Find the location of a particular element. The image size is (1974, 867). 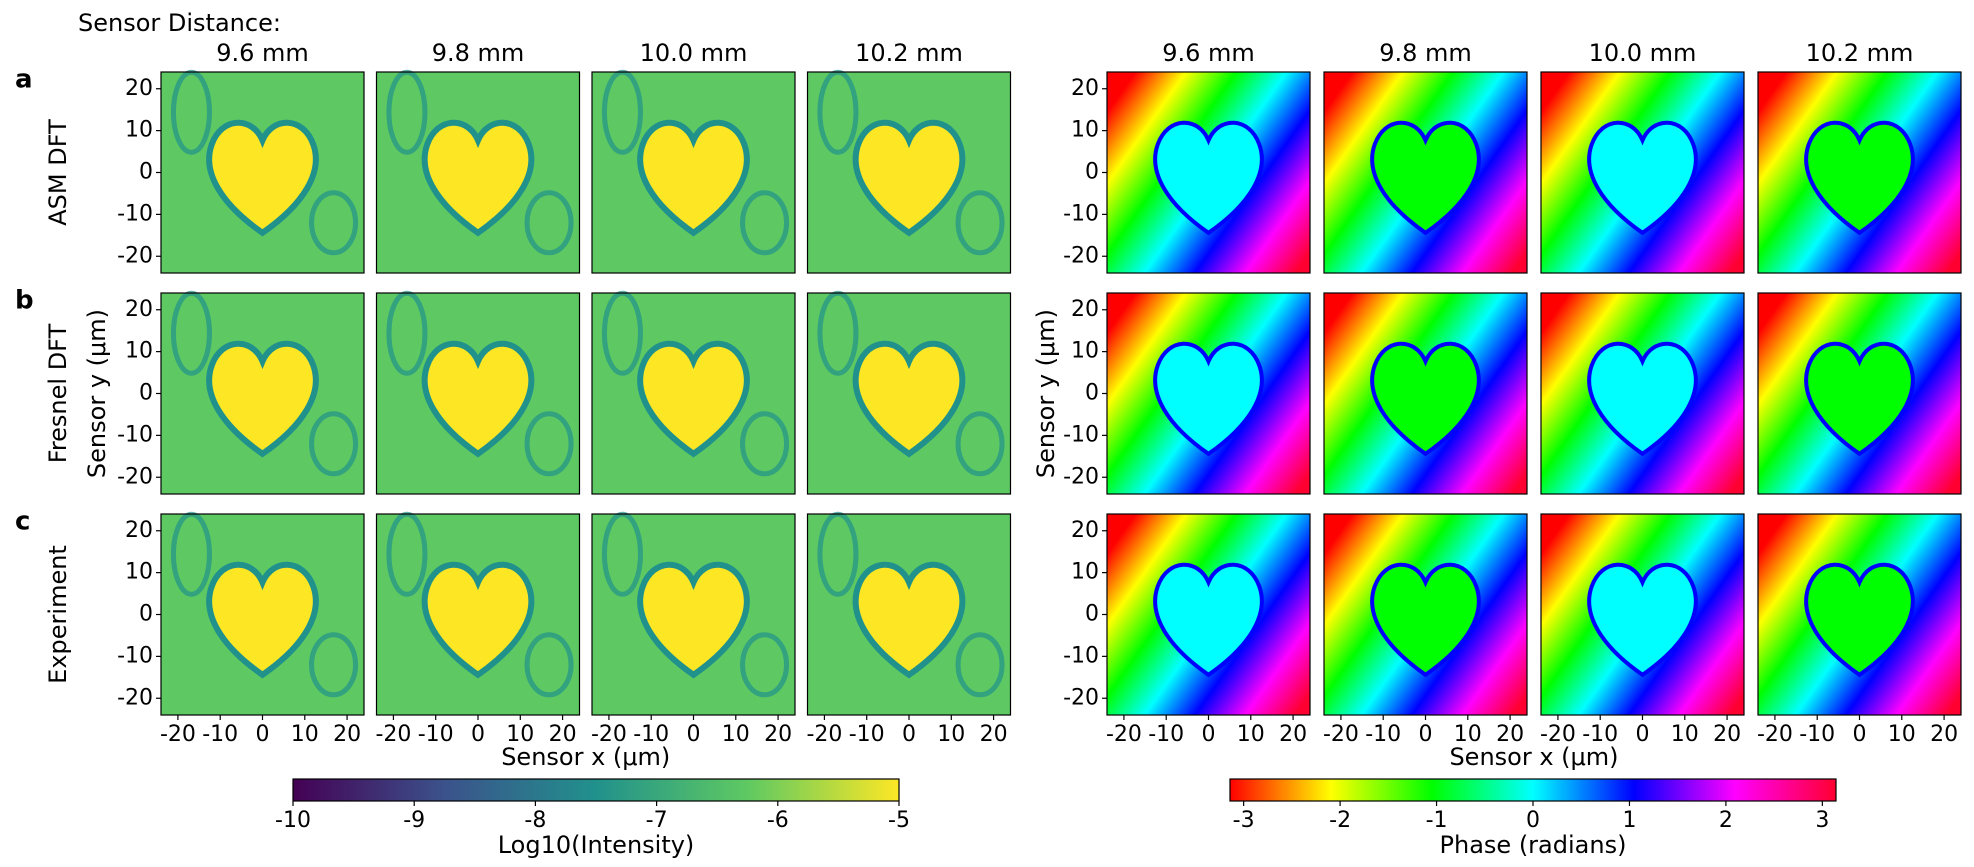

colorbar-tick-label: 3 is located at coordinates (1822, 820).